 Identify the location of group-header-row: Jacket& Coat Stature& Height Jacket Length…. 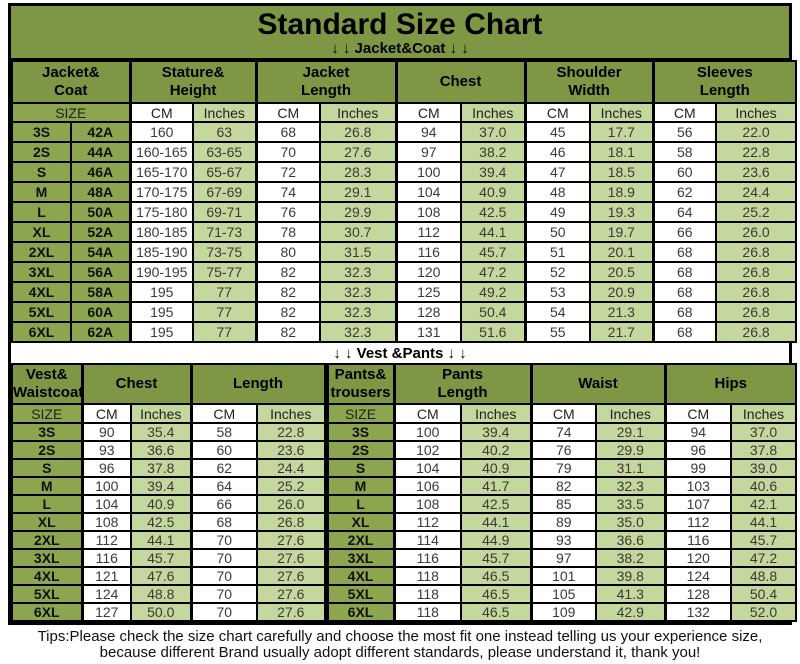
(404, 82).